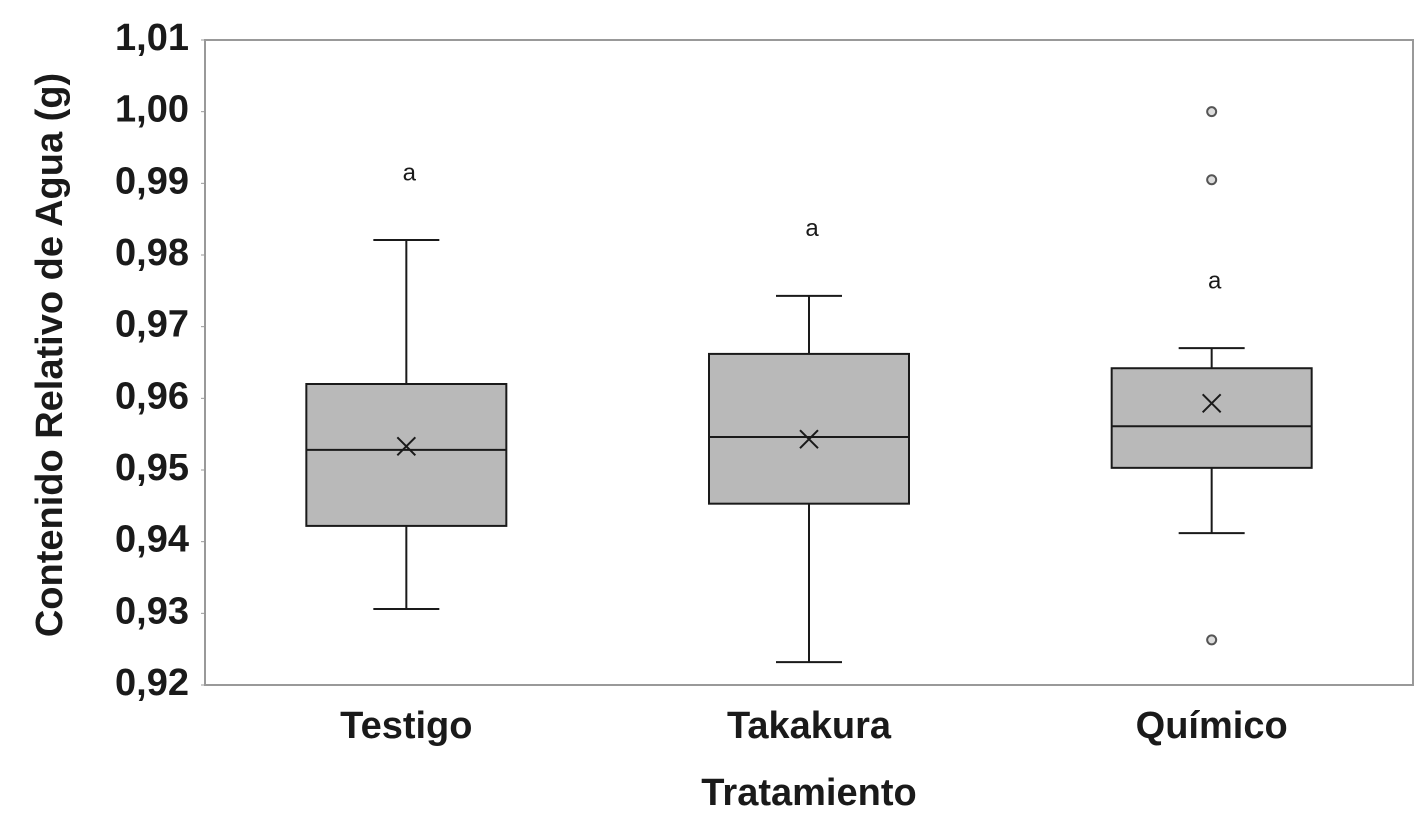  Describe the element at coordinates (152, 181) in the screenshot. I see `y-tick-label: 0,99` at that location.